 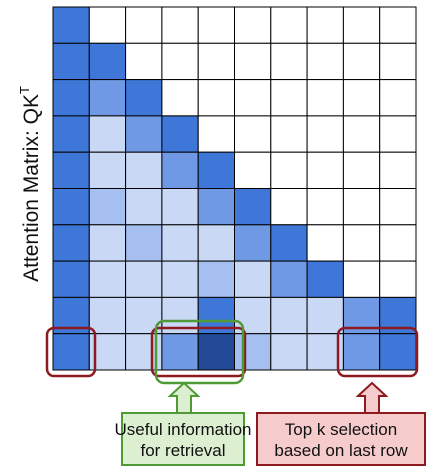 What do you see at coordinates (182, 450) in the screenshot?
I see `useful-info-text-line2: for retrieval` at bounding box center [182, 450].